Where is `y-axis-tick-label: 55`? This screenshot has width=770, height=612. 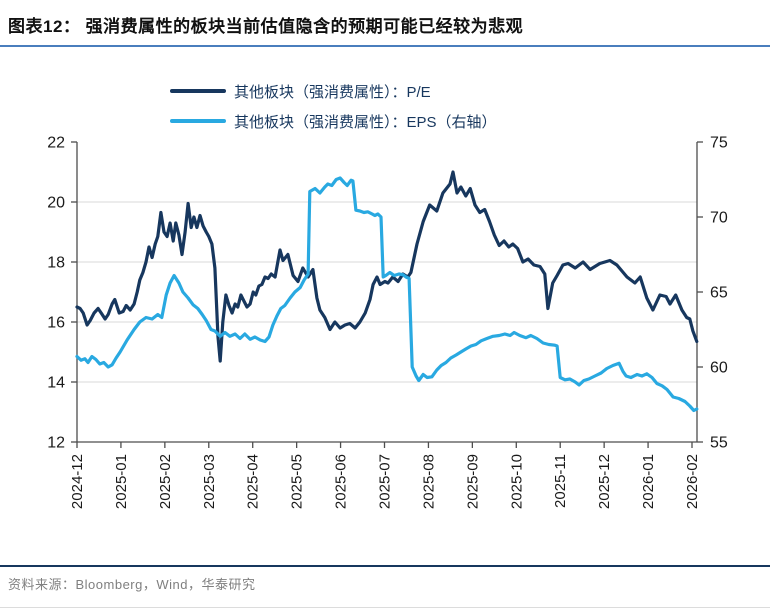
y-axis-tick-label: 55 is located at coordinates (719, 443).